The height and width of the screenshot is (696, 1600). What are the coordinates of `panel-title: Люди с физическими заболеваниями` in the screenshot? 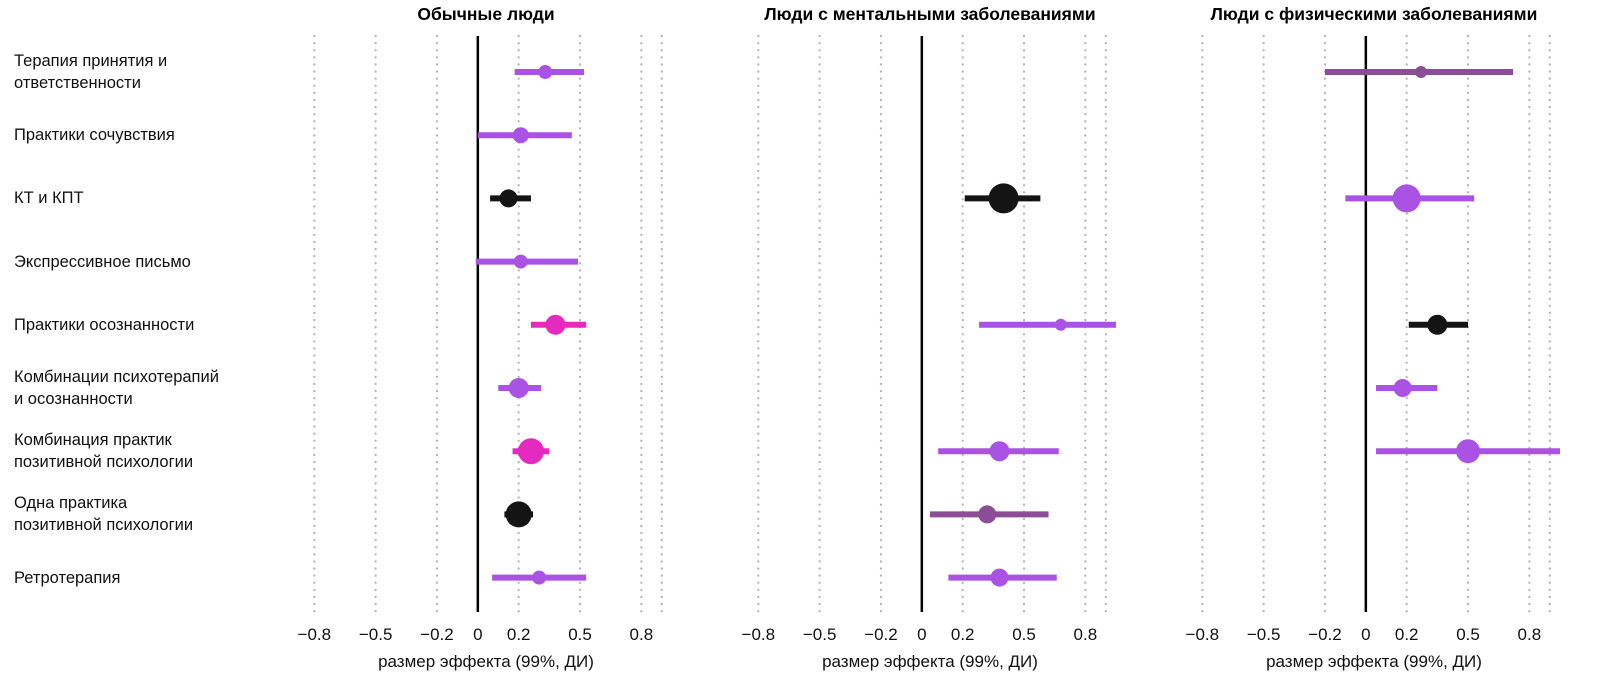 It's located at (1374, 14).